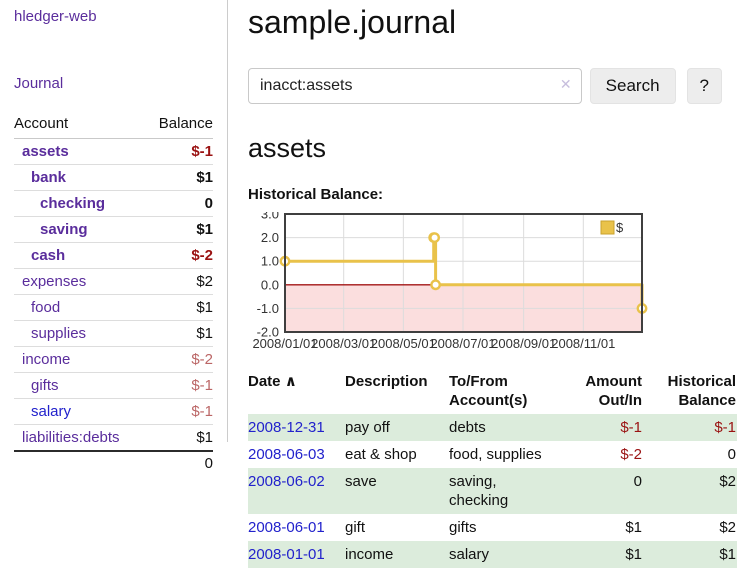 Image resolution: width=742 pixels, height=582 pixels. I want to click on register-amount: 0, so click(637, 481).